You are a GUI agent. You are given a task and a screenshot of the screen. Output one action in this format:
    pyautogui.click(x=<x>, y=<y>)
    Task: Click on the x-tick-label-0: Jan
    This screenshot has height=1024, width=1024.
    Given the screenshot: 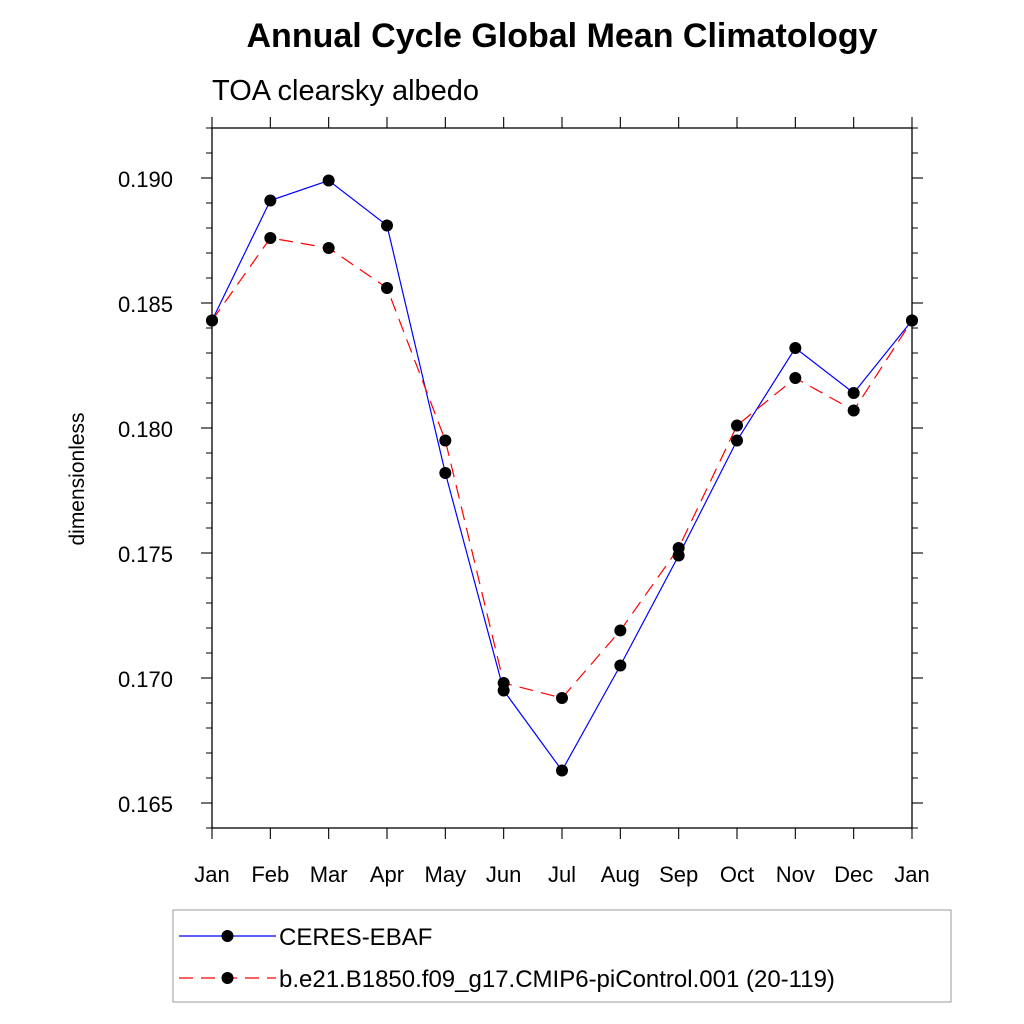 What is the action you would take?
    pyautogui.click(x=211, y=874)
    